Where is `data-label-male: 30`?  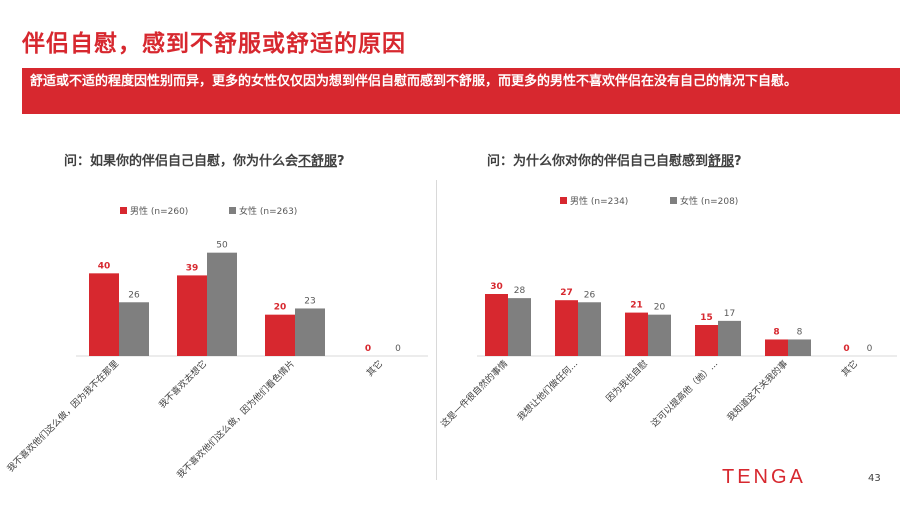 data-label-male: 30 is located at coordinates (496, 287).